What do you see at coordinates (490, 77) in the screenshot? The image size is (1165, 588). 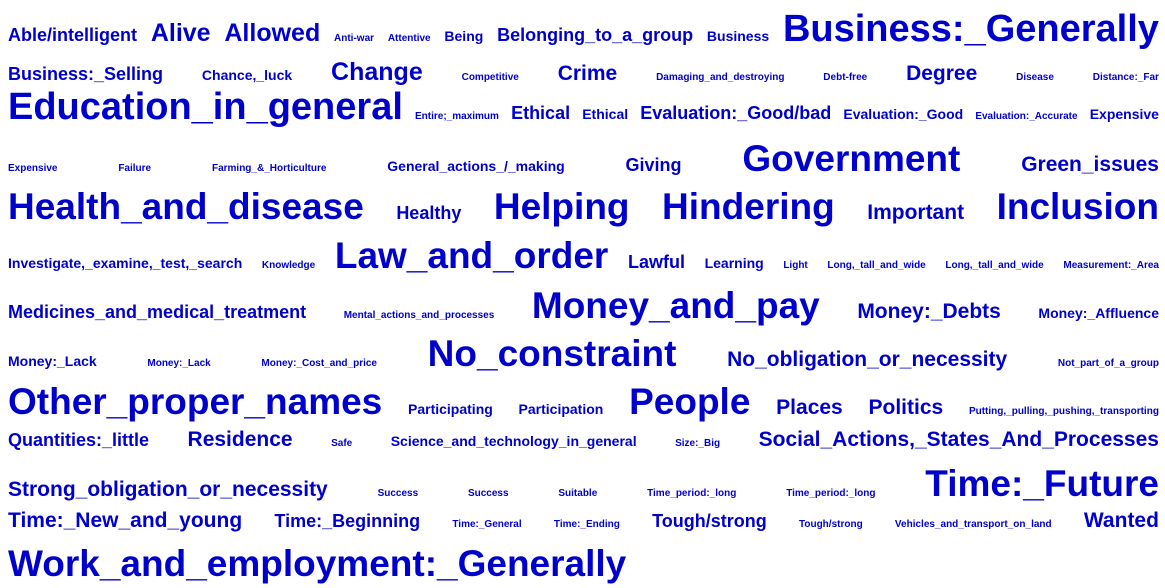 I see `cloud-word: Competitive` at bounding box center [490, 77].